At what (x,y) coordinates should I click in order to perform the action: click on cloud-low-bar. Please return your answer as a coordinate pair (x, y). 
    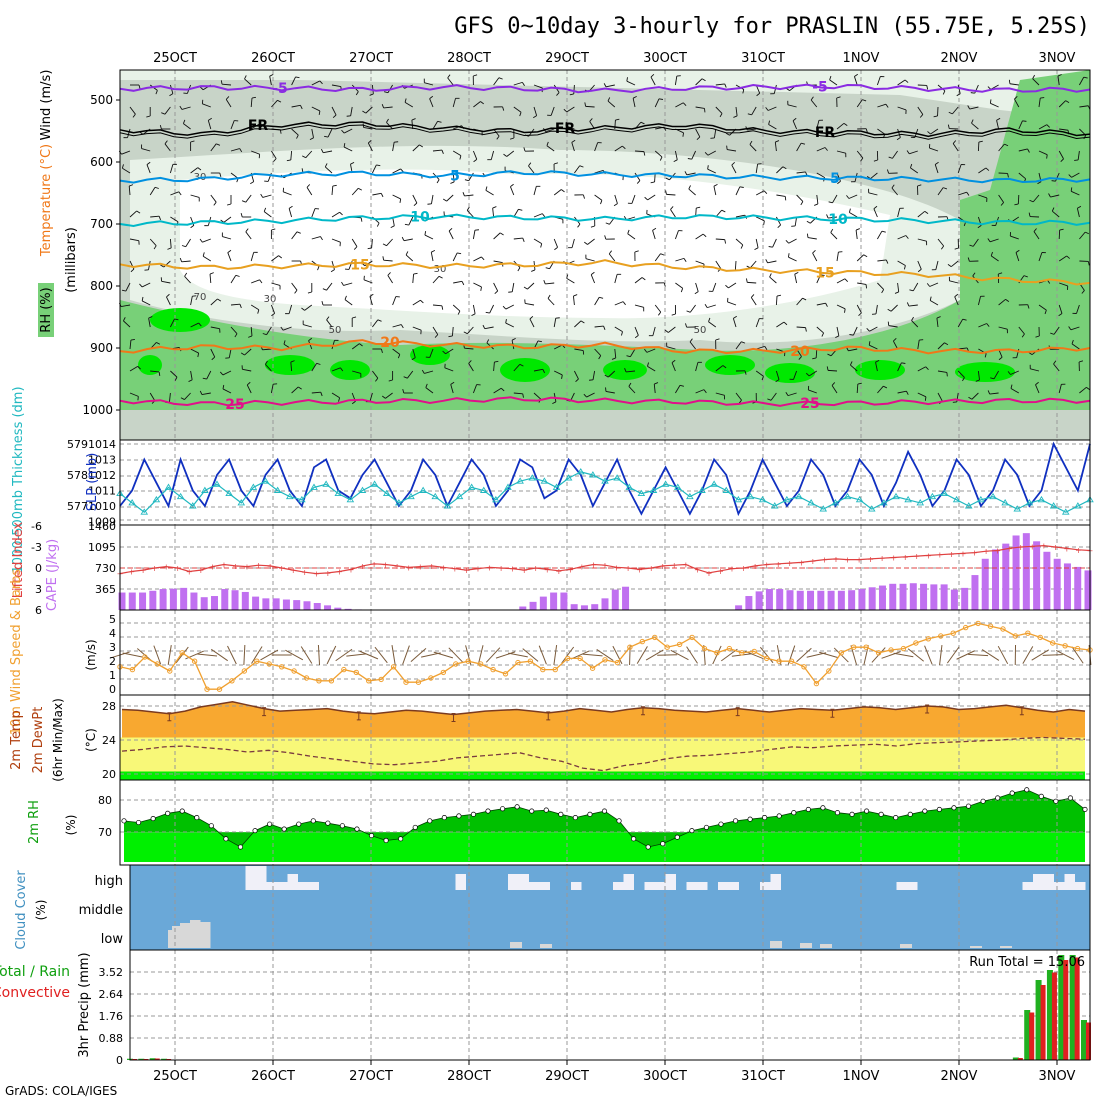
    Looking at the image, I should click on (177, 937).